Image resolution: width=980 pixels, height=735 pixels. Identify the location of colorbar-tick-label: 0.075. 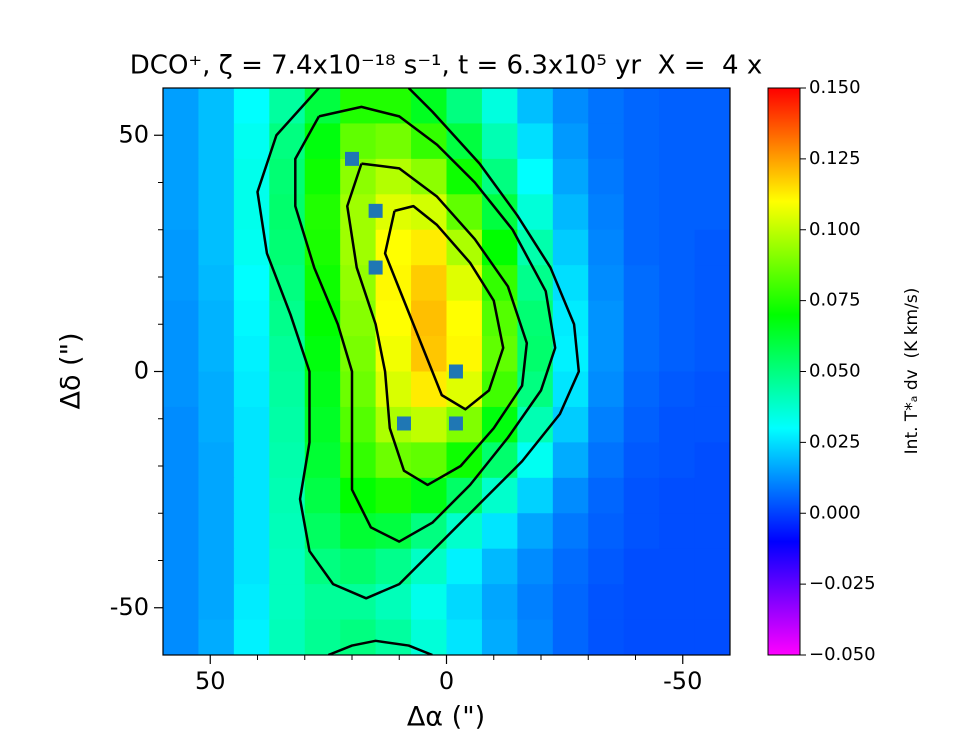
(835, 300).